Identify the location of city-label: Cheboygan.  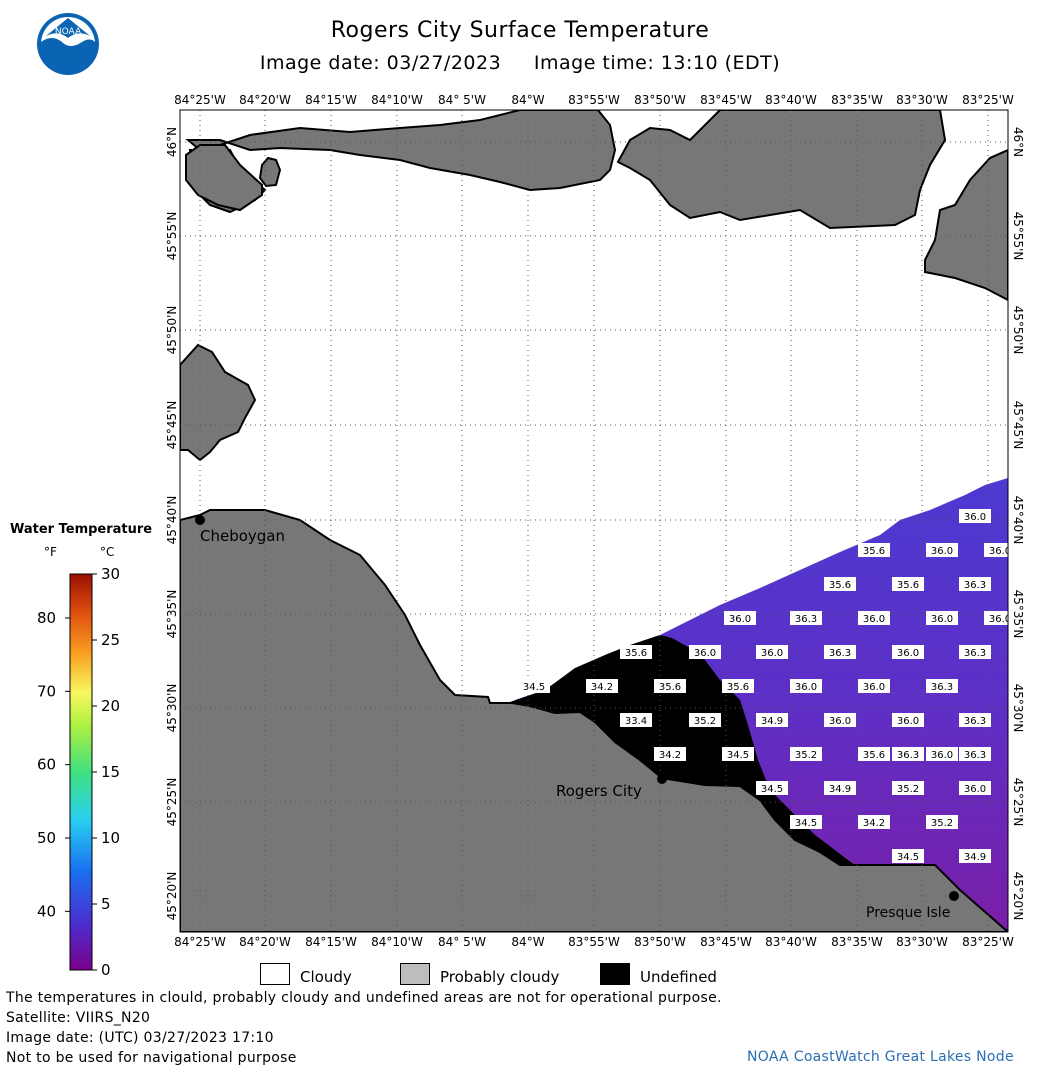
(242, 536).